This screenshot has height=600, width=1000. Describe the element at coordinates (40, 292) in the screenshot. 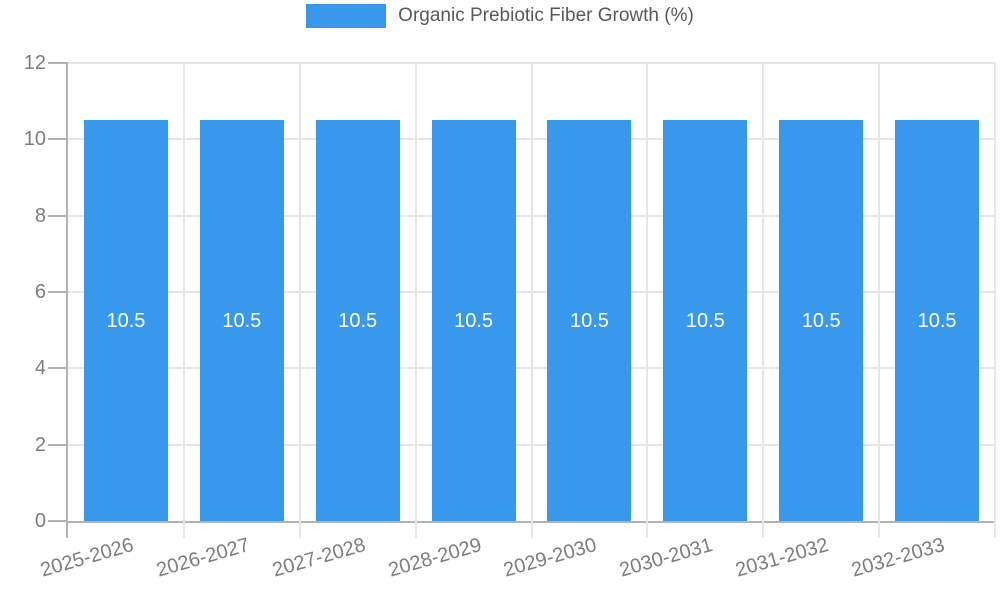

I see `y-tick-label: 6` at that location.